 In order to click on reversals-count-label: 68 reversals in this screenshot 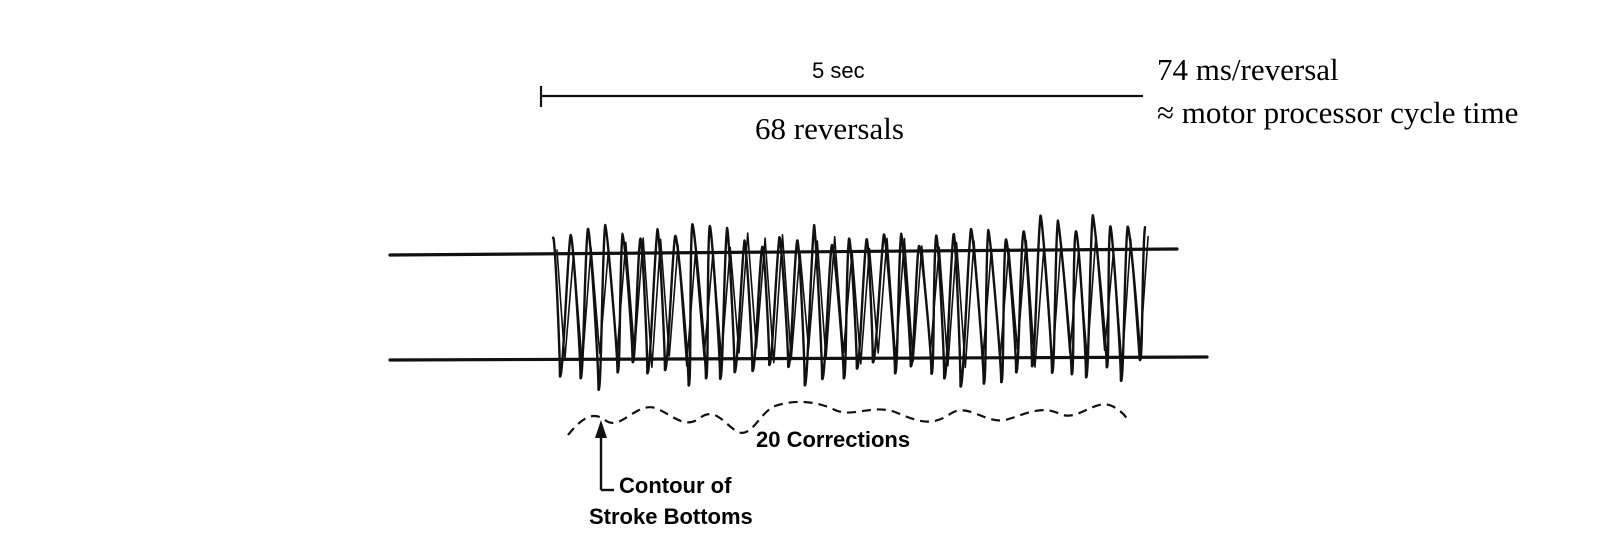, I will do `click(829, 128)`.